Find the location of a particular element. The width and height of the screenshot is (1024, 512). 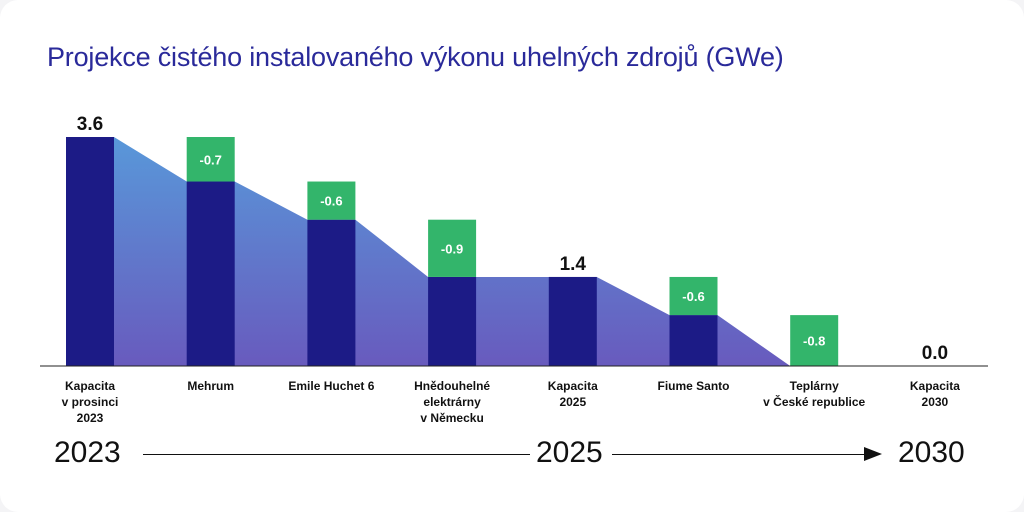

timeline-middle-year: 2025 is located at coordinates (569, 452).